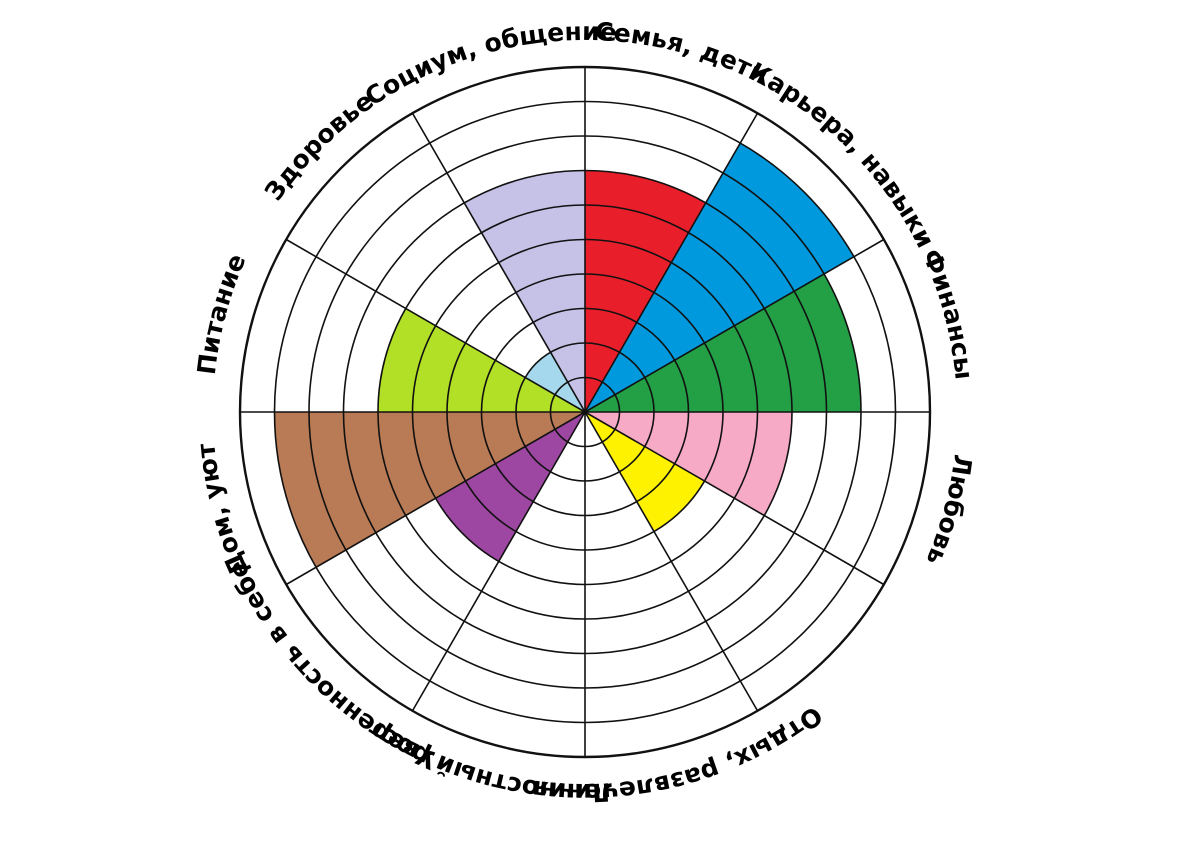 The image size is (1200, 849). Describe the element at coordinates (319, 146) in the screenshot. I see `label-health: Здоровье` at that location.